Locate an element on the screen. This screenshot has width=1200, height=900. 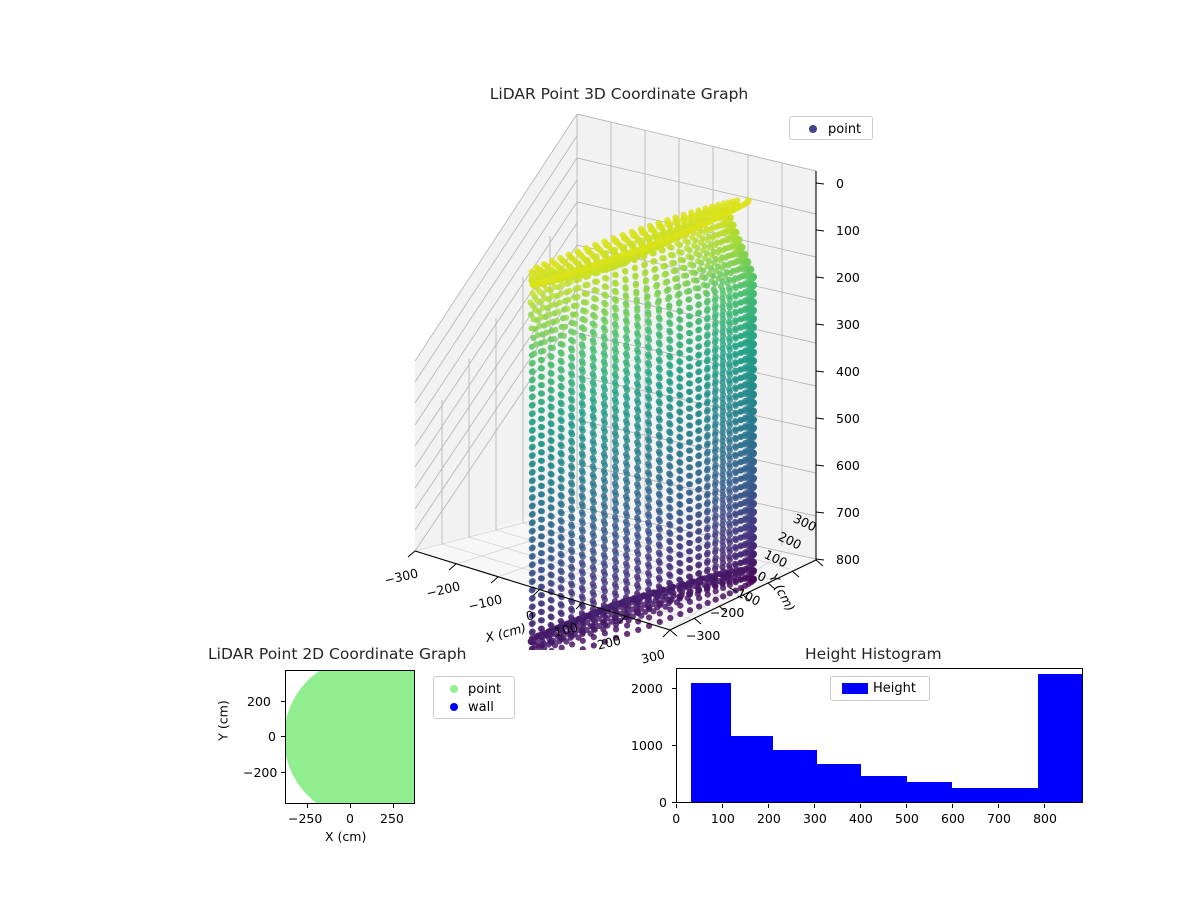
plot2d-legend-item-wall: wall is located at coordinates (474, 707).